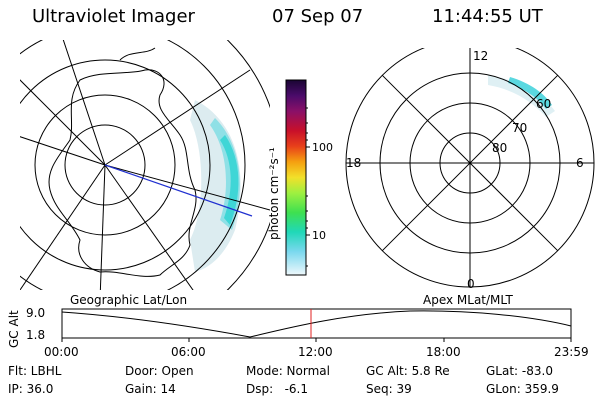 The width and height of the screenshot is (600, 400). What do you see at coordinates (159, 371) in the screenshot?
I see `door-info: Door: Open` at bounding box center [159, 371].